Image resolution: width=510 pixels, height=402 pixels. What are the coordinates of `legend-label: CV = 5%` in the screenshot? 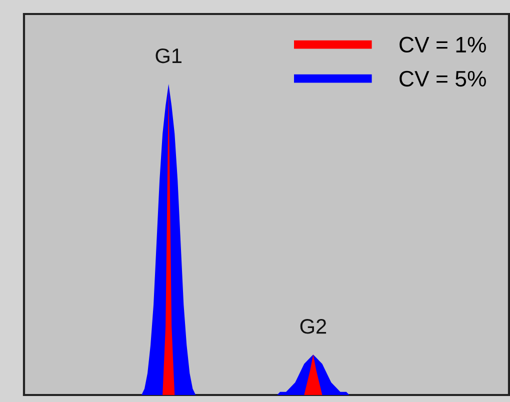 It's located at (443, 78).